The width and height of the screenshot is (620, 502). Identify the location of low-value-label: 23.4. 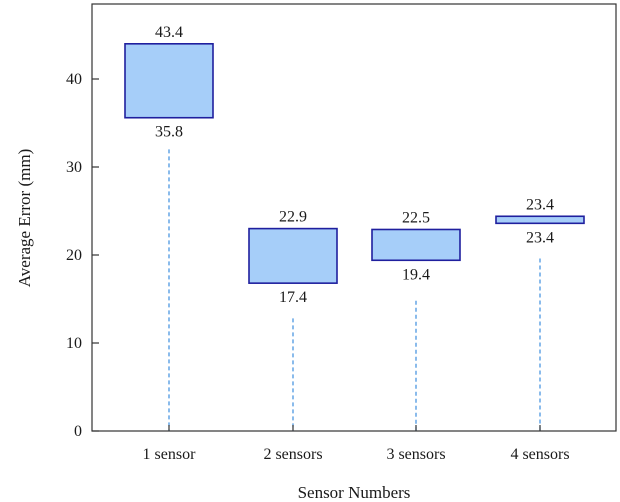
(540, 237).